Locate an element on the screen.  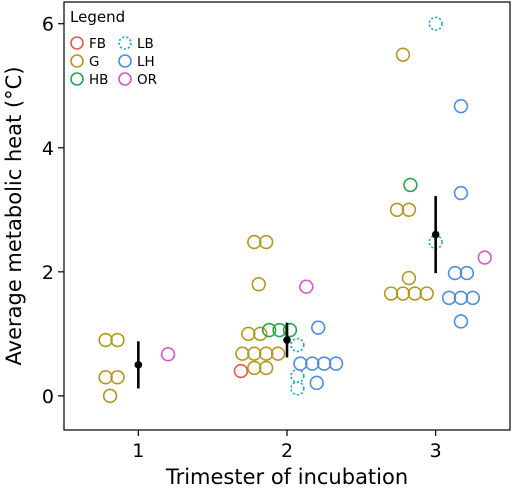
legend-label-lb: LB is located at coordinates (145, 44).